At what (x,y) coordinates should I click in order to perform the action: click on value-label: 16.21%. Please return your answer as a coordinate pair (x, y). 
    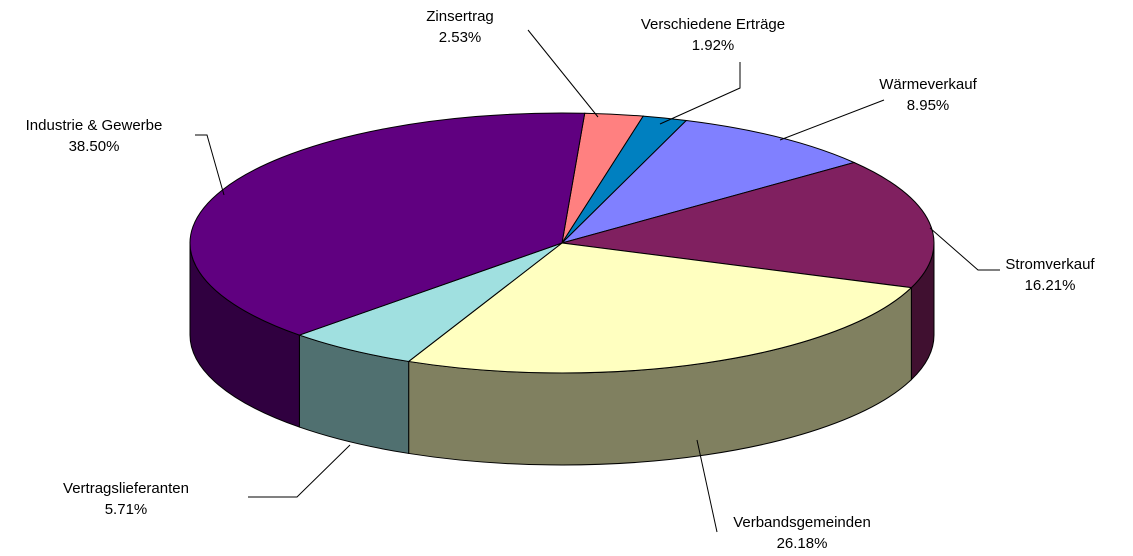
    Looking at the image, I should click on (1050, 285).